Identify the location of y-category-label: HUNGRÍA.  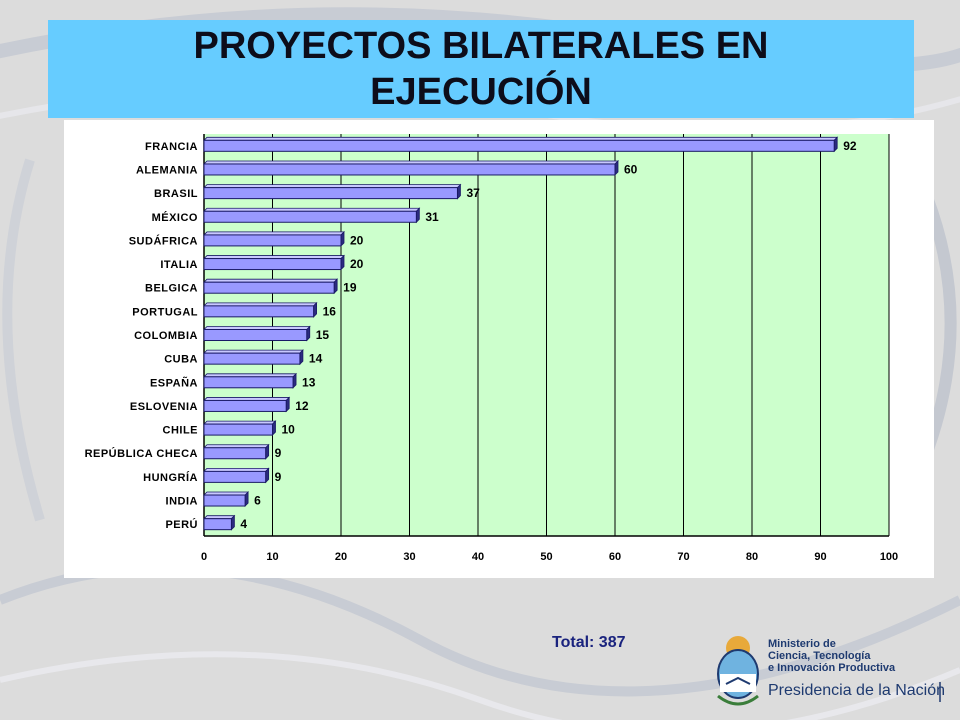
(170, 477).